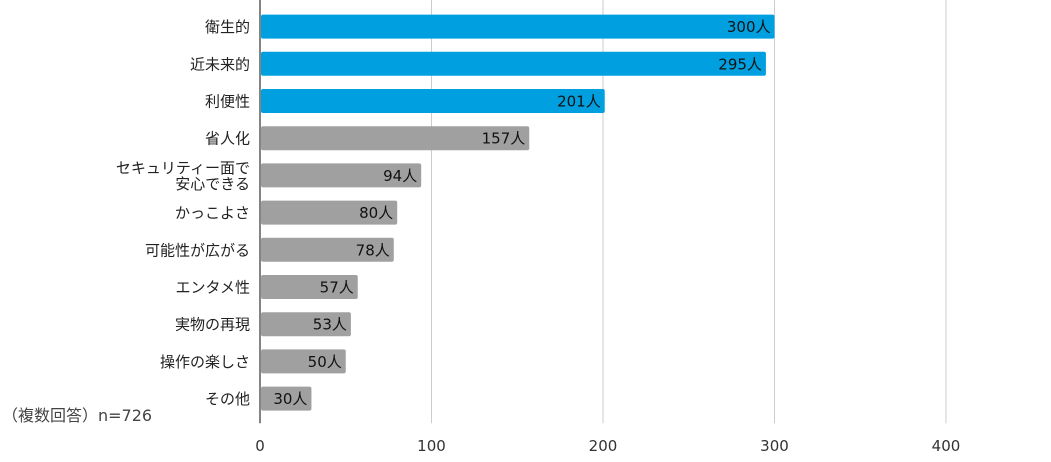  What do you see at coordinates (504, 139) in the screenshot?
I see `data-label: 157人` at bounding box center [504, 139].